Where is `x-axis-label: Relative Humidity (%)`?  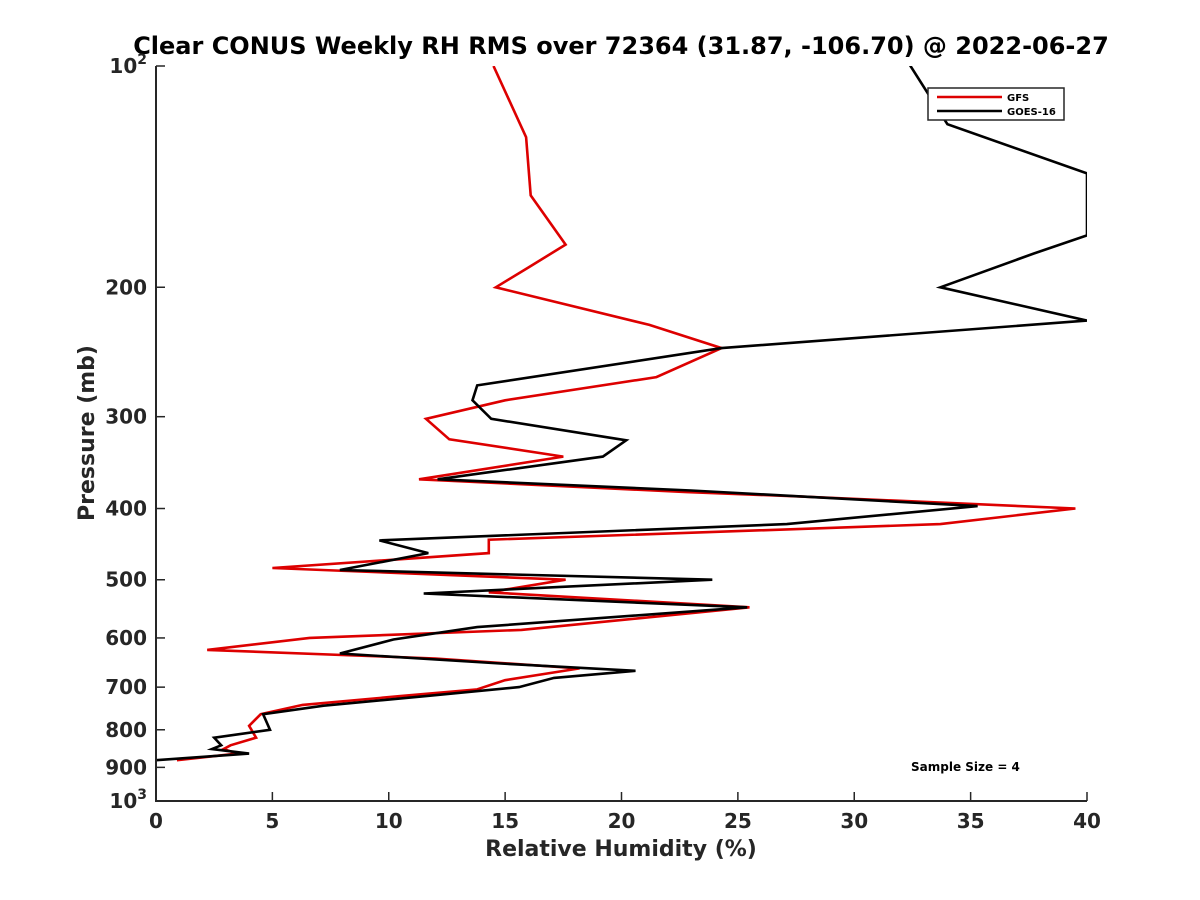
x-axis-label: Relative Humidity (%) is located at coordinates (621, 849).